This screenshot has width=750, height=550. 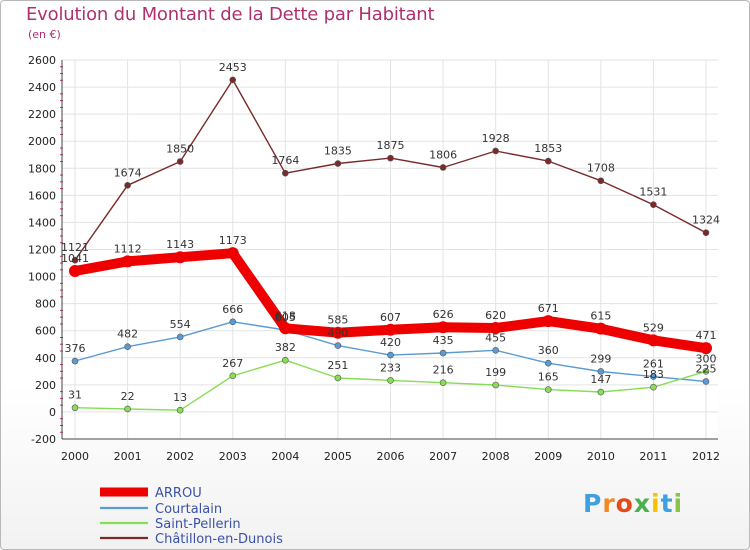 What do you see at coordinates (496, 456) in the screenshot?
I see `x-tick-label: 2008` at bounding box center [496, 456].